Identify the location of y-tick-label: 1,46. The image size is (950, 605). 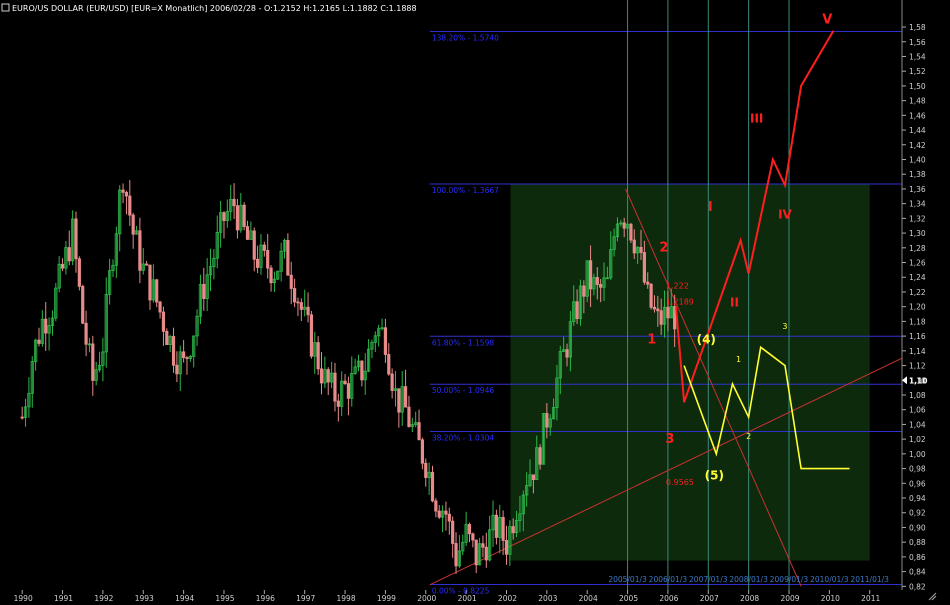
(917, 115).